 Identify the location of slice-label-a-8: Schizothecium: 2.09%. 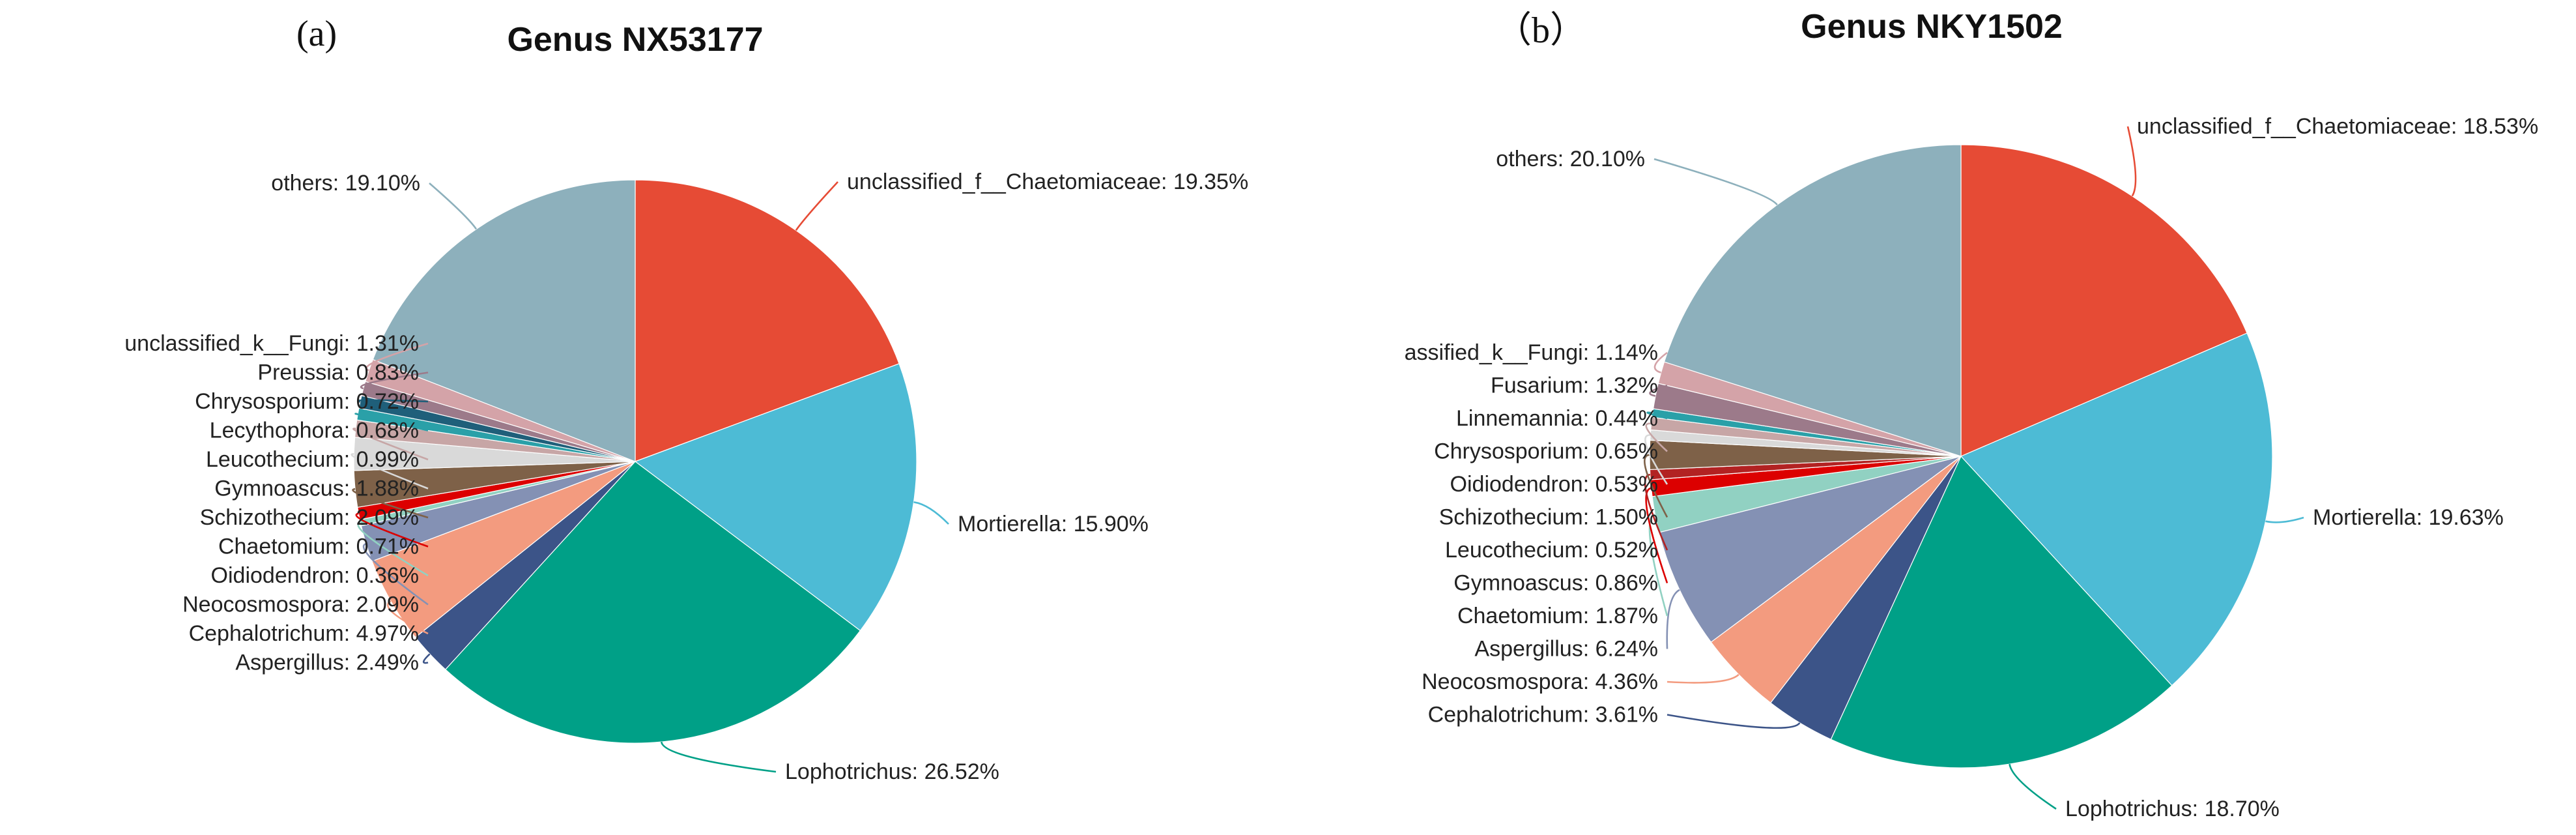
(309, 517).